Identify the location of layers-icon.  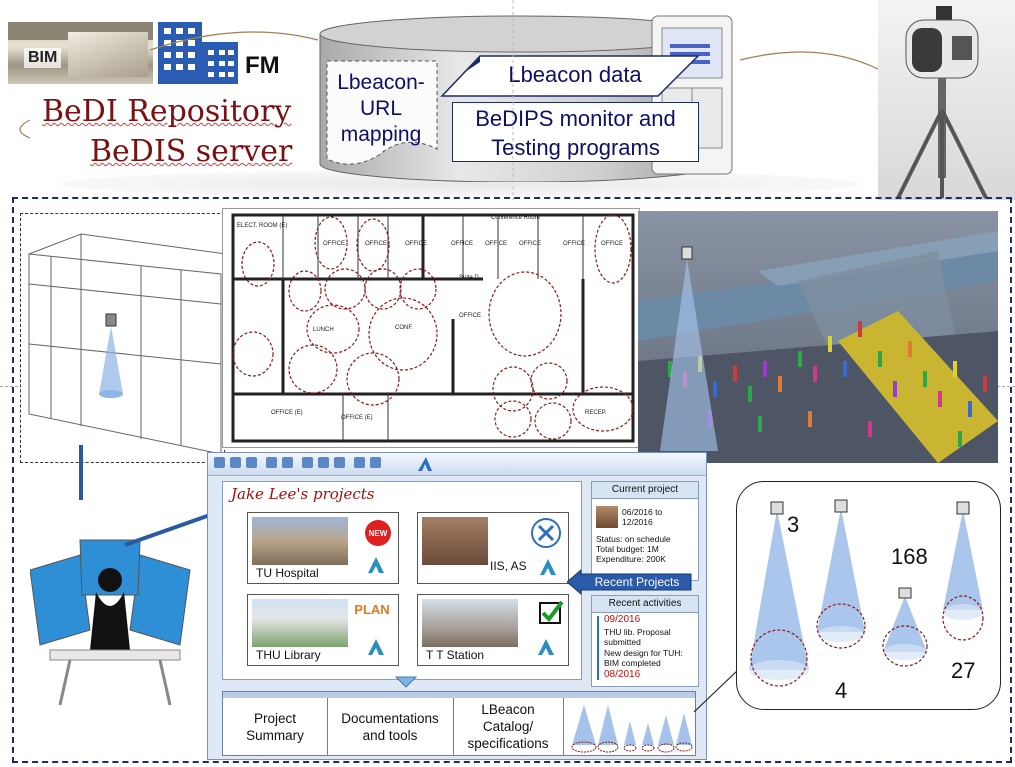
(307, 462).